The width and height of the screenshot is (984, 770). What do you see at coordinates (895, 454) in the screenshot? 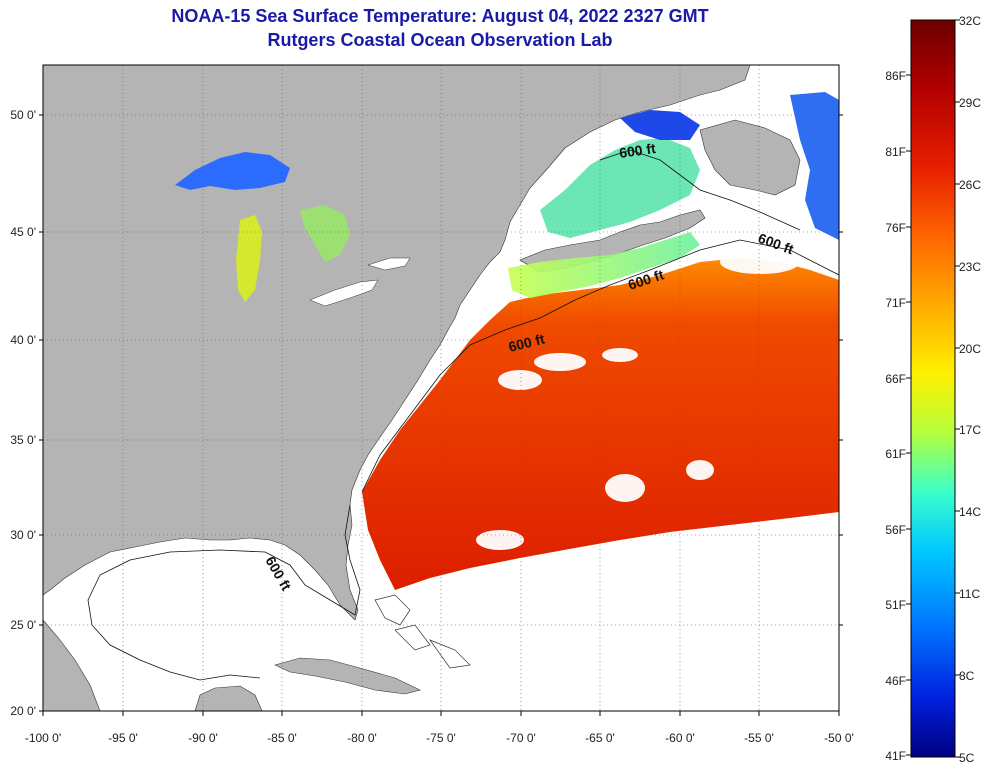
I see `colorbar-label-f: 61F` at bounding box center [895, 454].